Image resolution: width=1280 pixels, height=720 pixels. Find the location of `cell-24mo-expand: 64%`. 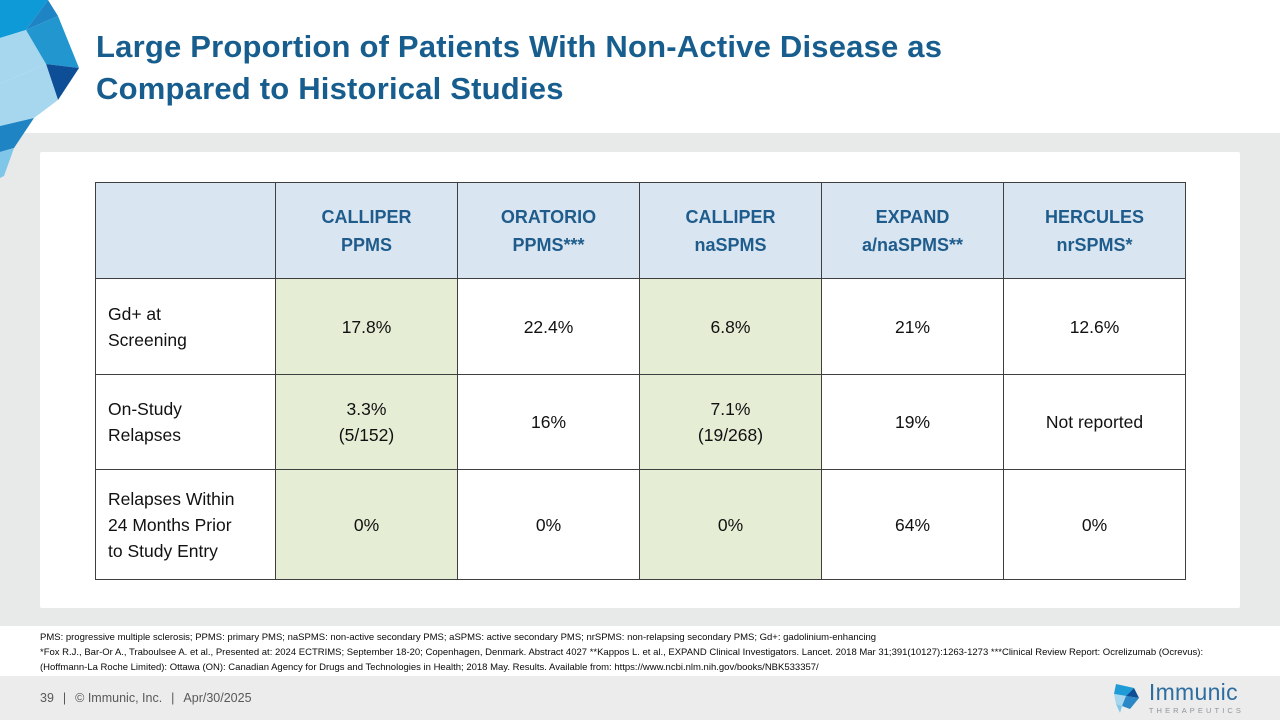

cell-24mo-expand: 64% is located at coordinates (912, 524).